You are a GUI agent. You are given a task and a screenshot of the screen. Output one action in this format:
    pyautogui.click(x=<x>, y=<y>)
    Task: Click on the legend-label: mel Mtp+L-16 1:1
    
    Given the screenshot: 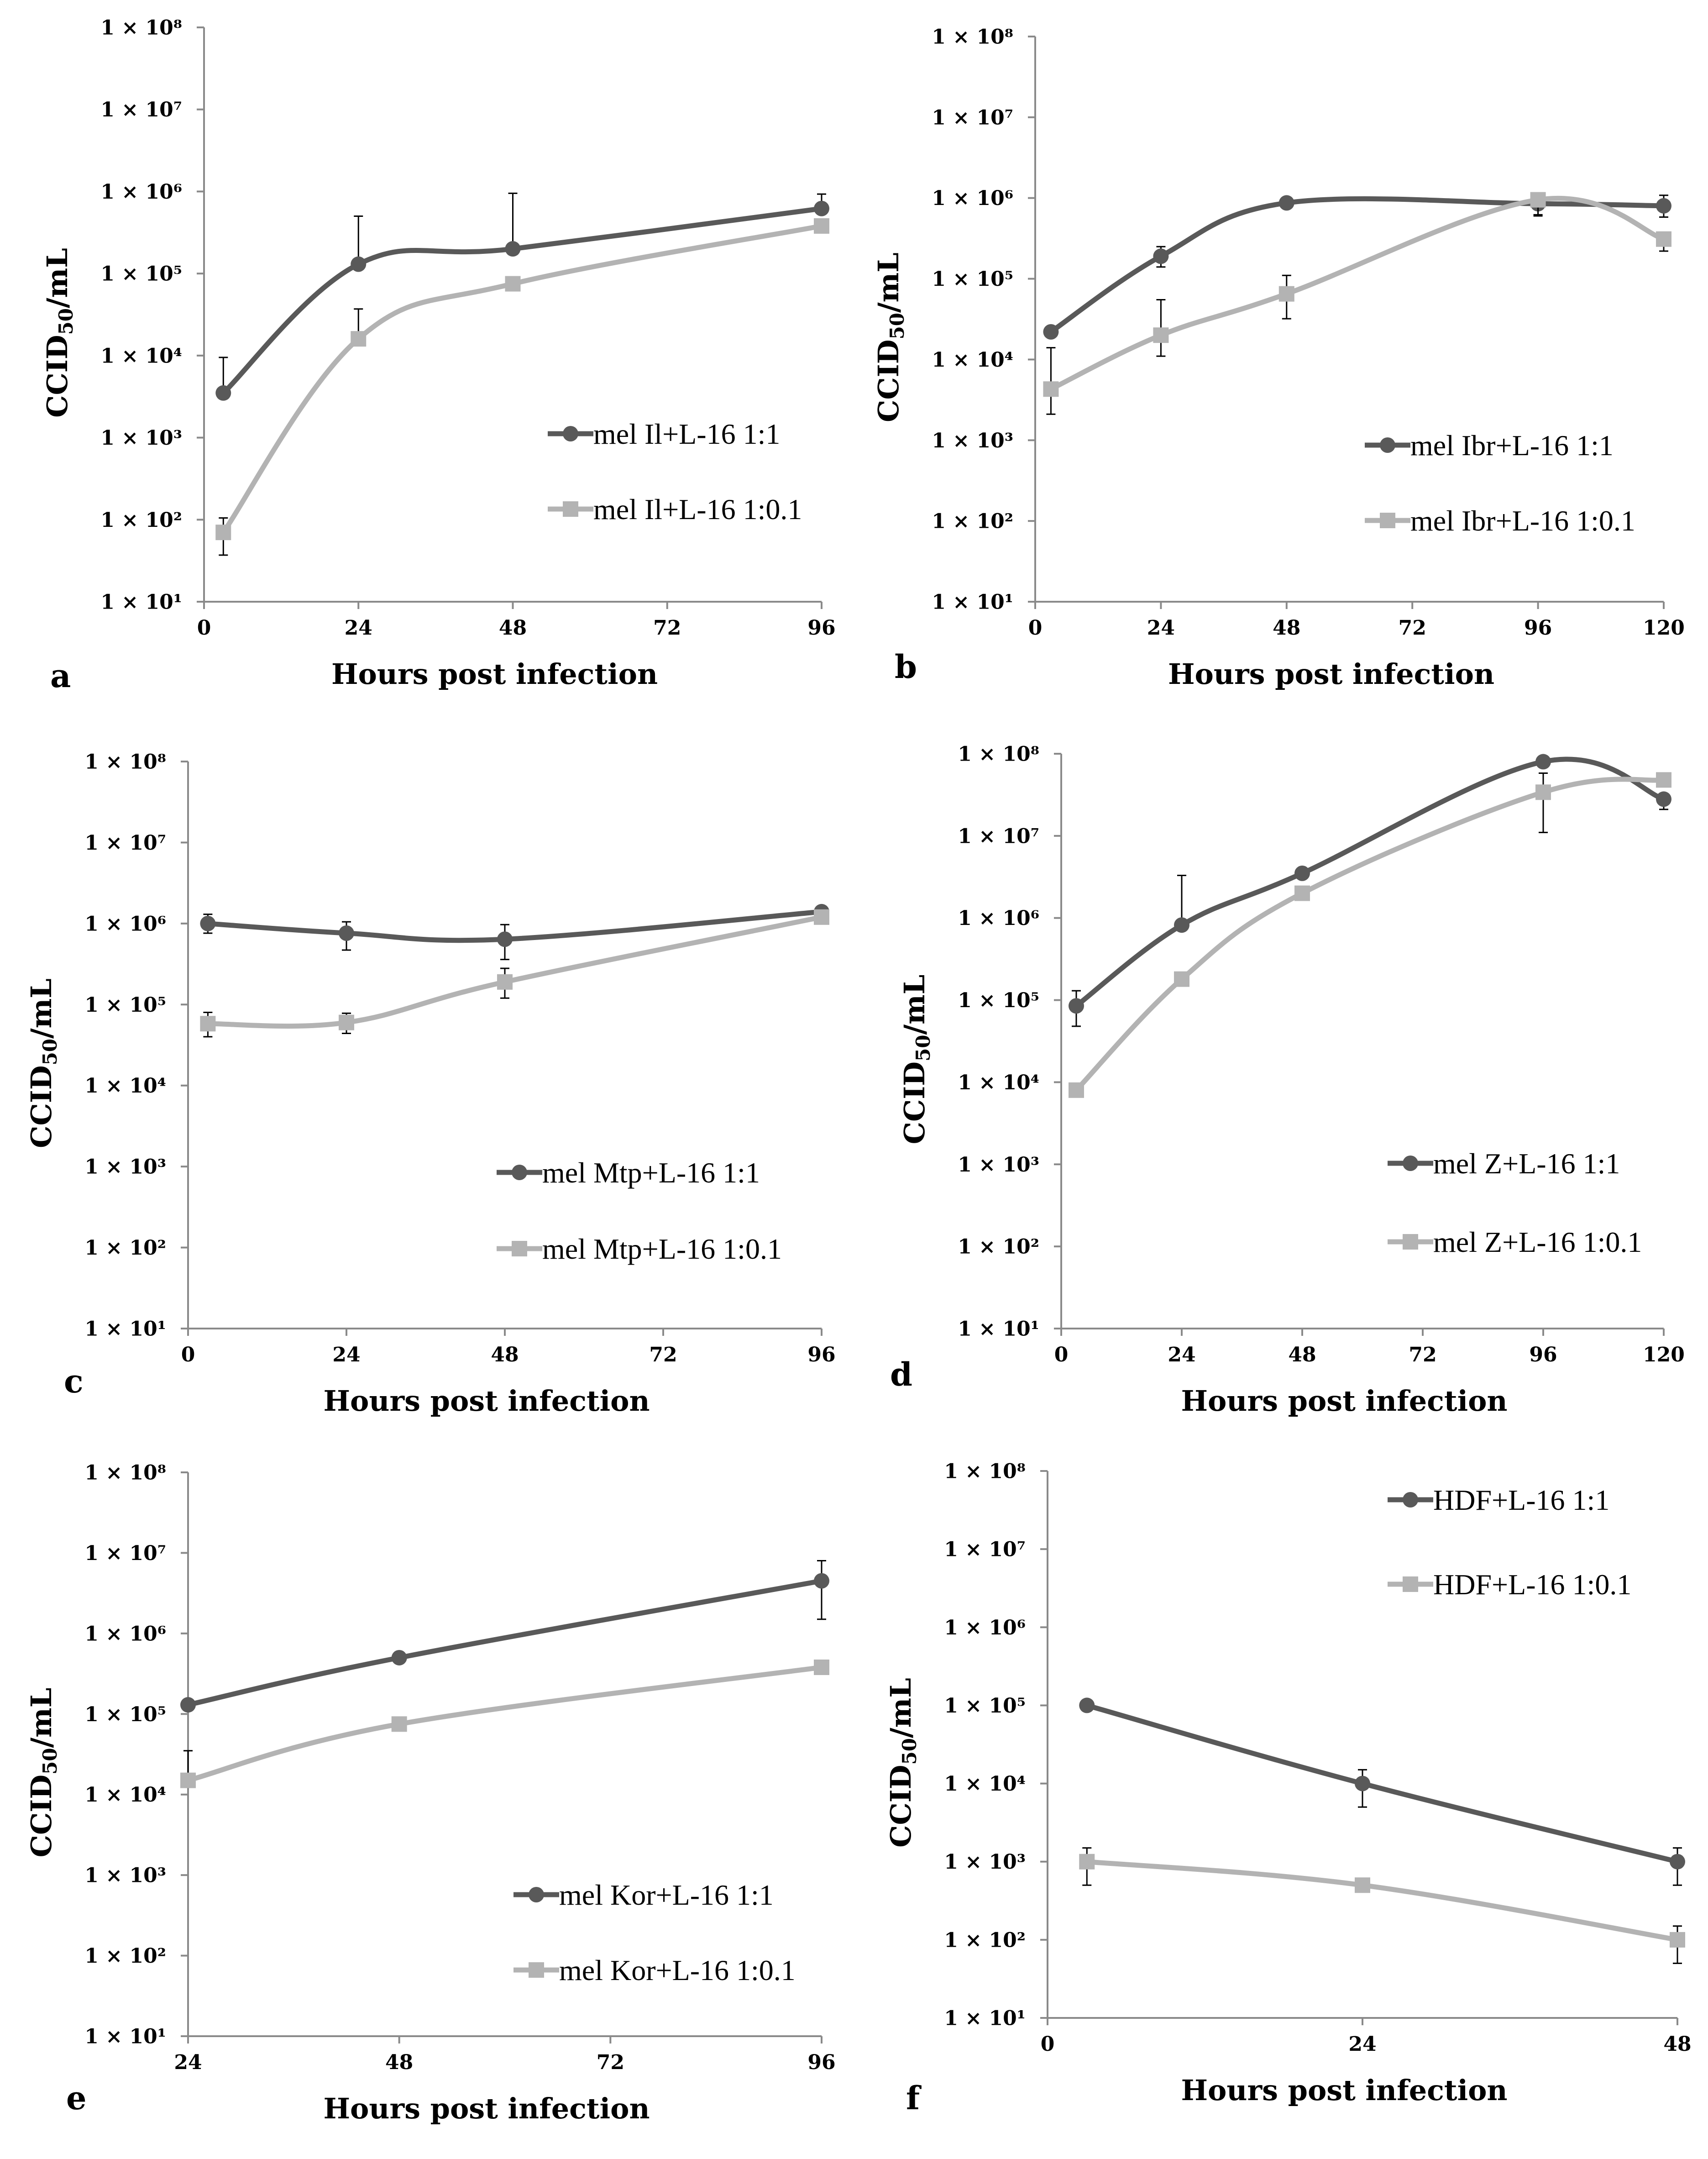 What is the action you would take?
    pyautogui.click(x=651, y=1172)
    